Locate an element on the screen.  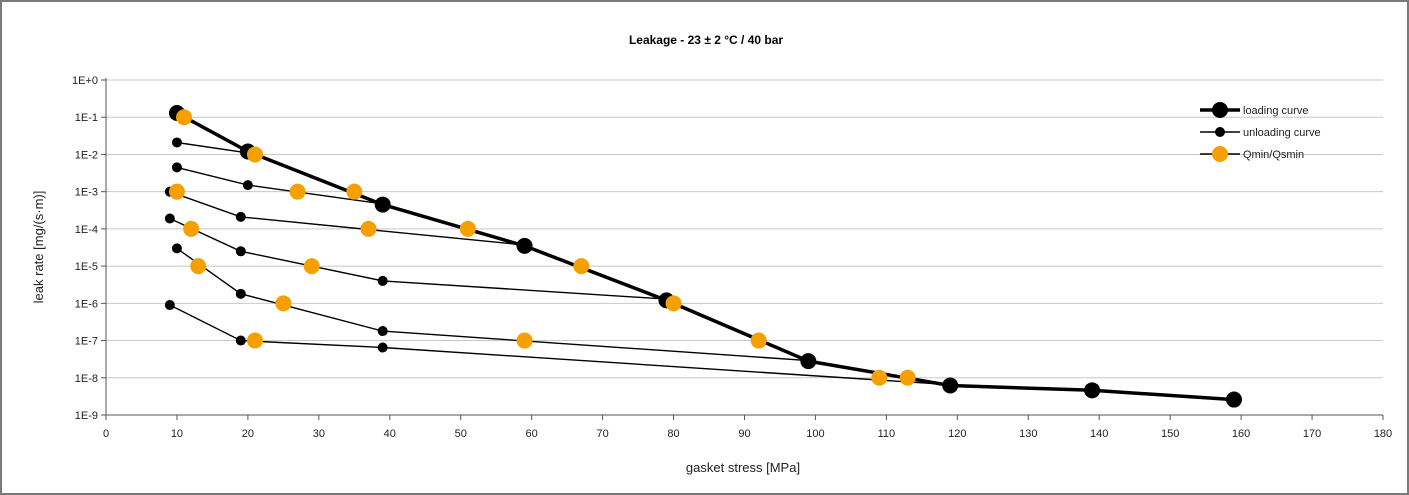
x-tick-label: 110 is located at coordinates (887, 434).